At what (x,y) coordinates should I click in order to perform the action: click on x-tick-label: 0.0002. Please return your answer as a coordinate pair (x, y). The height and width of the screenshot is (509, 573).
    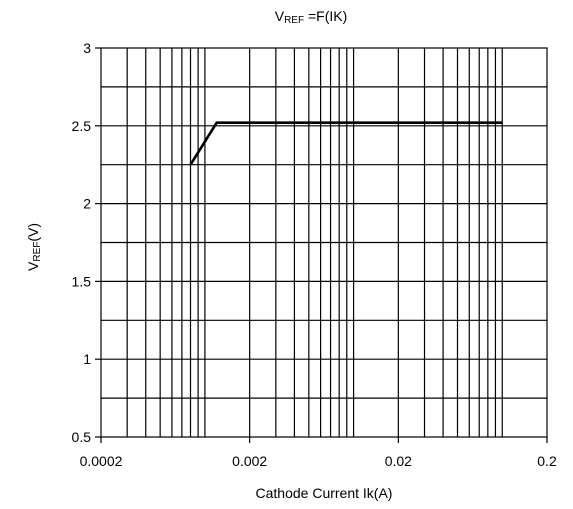
    Looking at the image, I should click on (101, 461).